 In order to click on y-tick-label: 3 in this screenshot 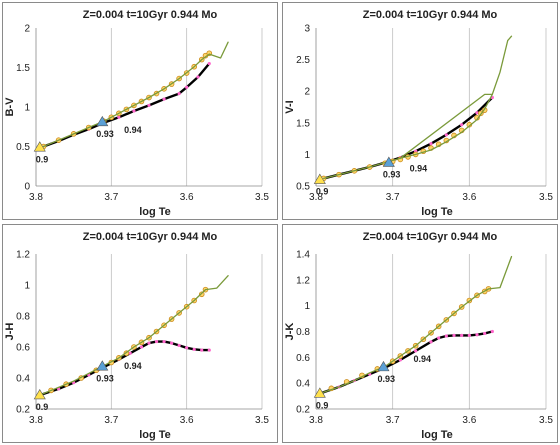, I will do `click(307, 29)`.